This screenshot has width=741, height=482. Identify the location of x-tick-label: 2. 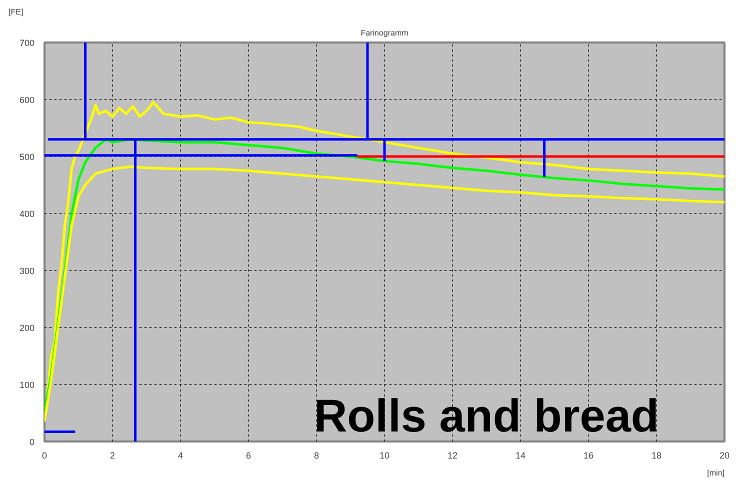
(113, 455).